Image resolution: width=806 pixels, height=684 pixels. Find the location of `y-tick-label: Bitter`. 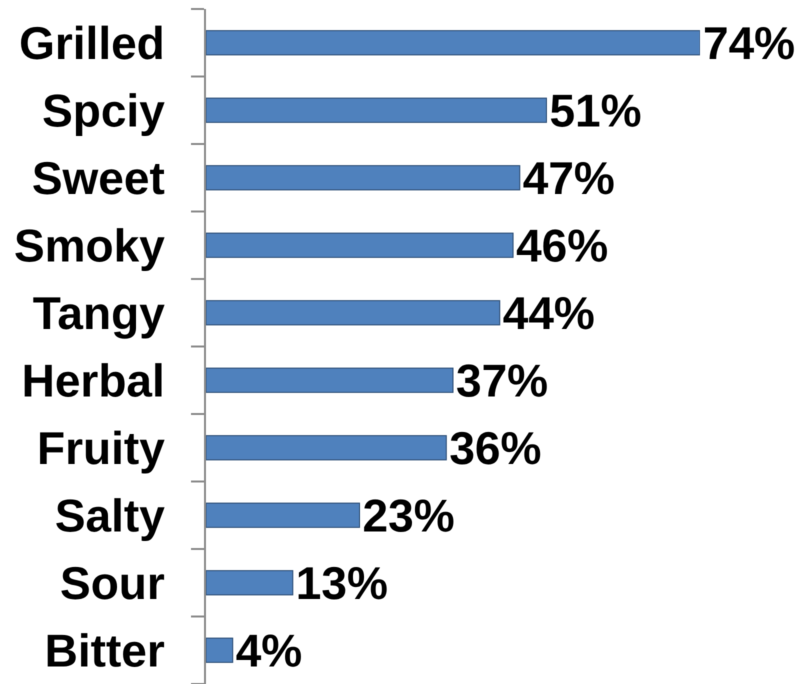

y-tick-label: Bitter is located at coordinates (104, 650).